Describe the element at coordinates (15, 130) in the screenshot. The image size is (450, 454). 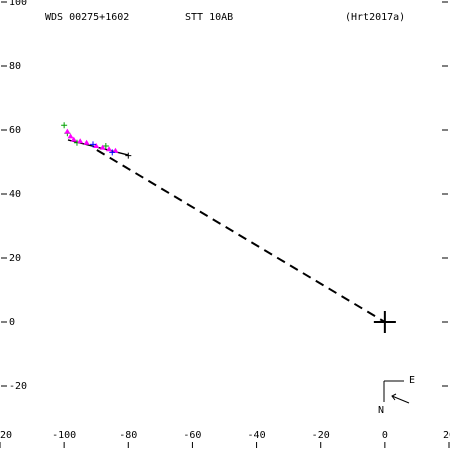
I see `y-tick-label: 60` at that location.